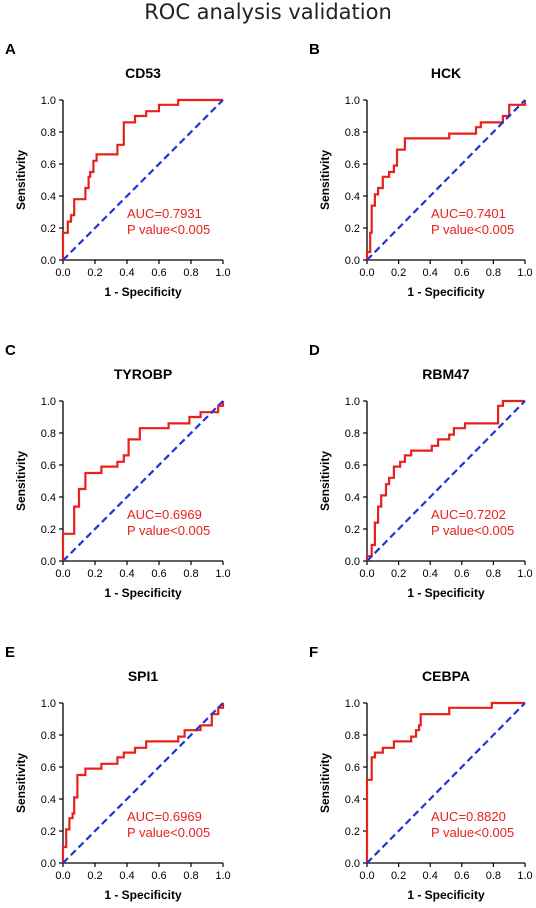  What do you see at coordinates (468, 816) in the screenshot?
I see `auc-annotation: AUC=0.8820` at bounding box center [468, 816].